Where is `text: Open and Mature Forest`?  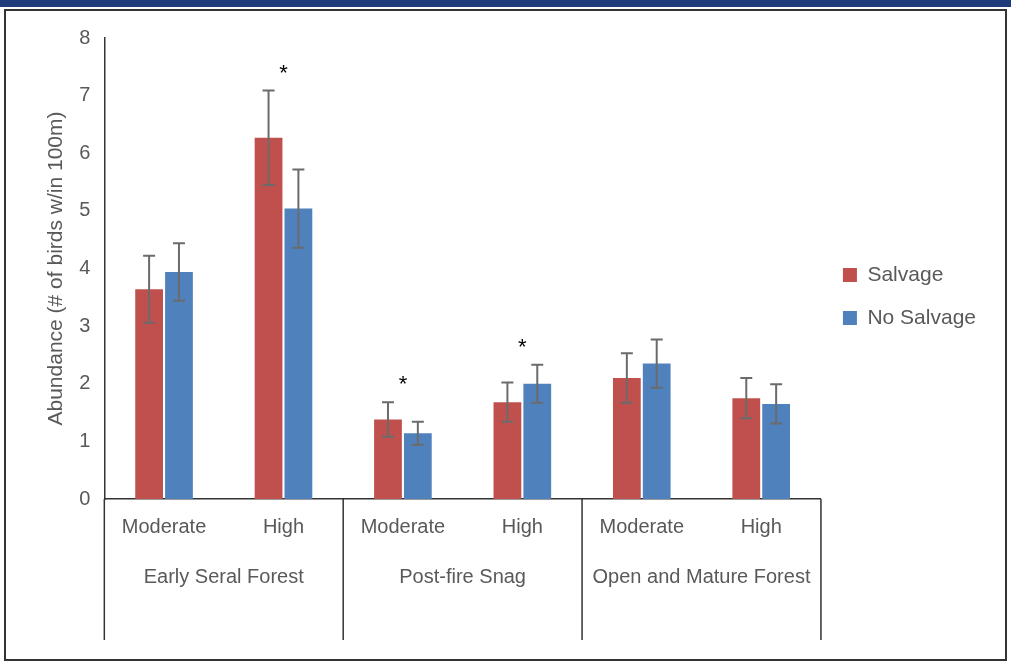
text: Open and Mature Forest is located at coordinates (701, 575).